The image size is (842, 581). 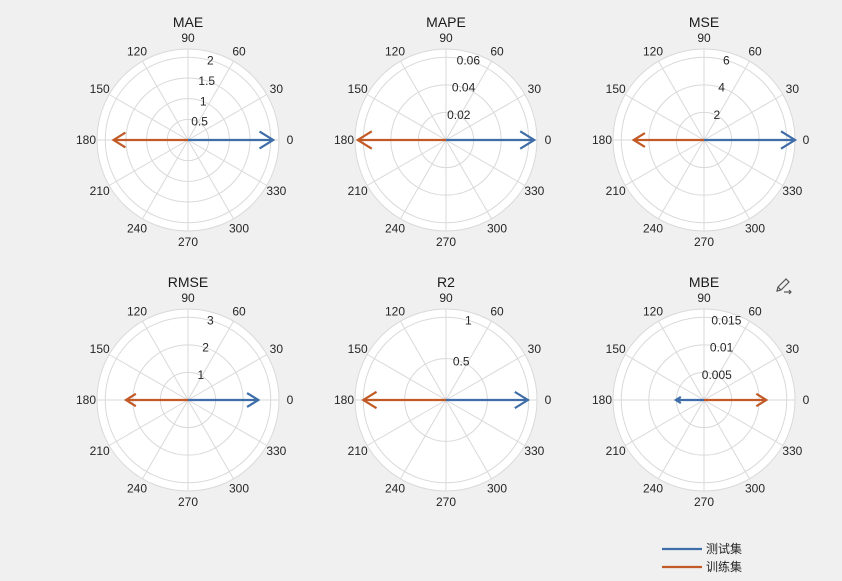 What do you see at coordinates (199, 122) in the screenshot?
I see `r-tick-label: 0.5` at bounding box center [199, 122].